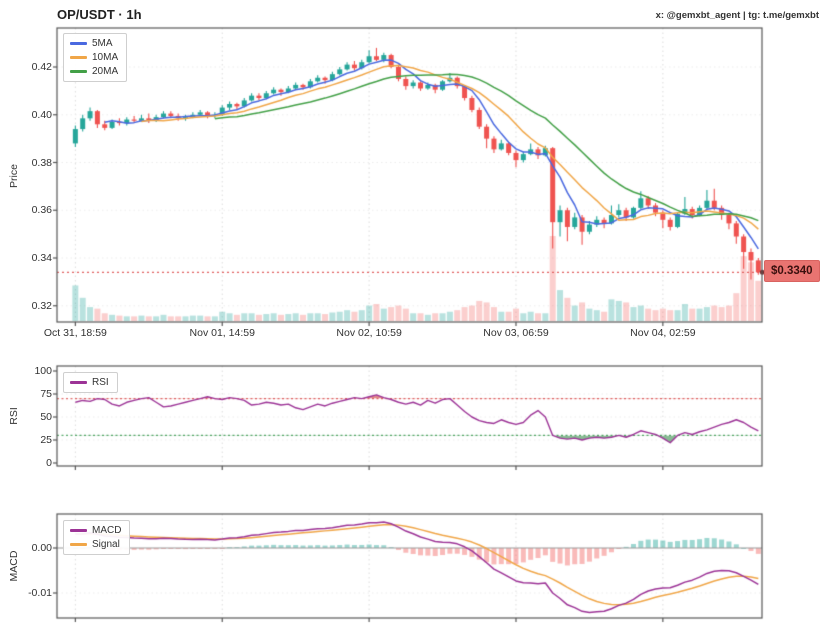 The height and width of the screenshot is (630, 825). I want to click on rsi-legend: RSI, so click(90, 382).